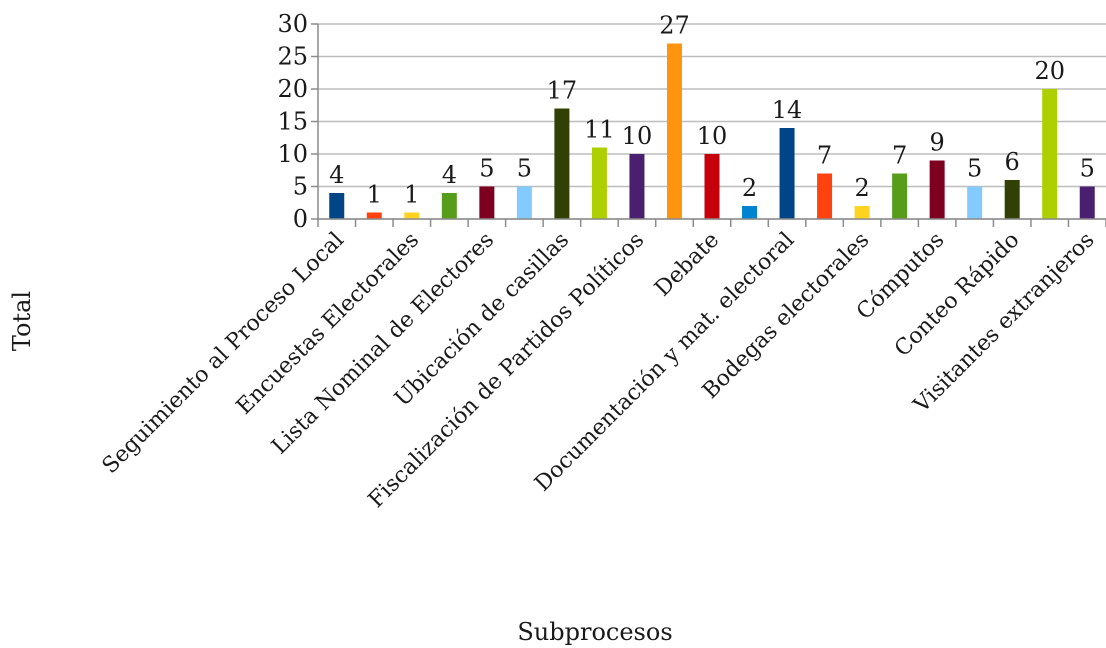 The image size is (1106, 648). I want to click on y-axis-title: Total, so click(22, 321).